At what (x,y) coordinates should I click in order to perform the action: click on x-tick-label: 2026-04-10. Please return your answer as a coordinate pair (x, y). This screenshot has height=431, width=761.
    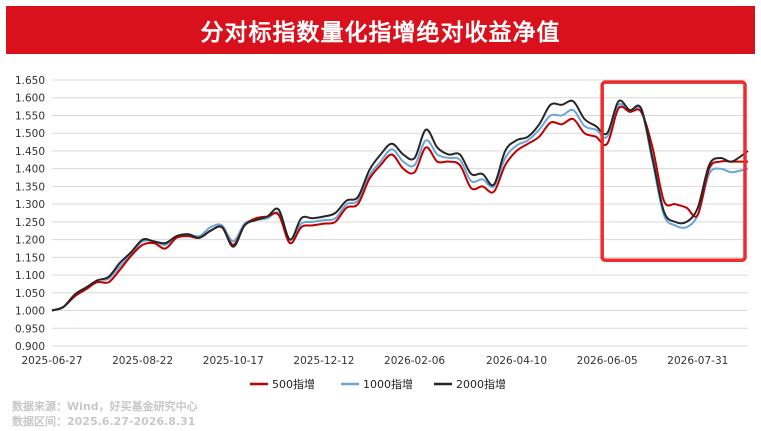
    Looking at the image, I should click on (516, 361).